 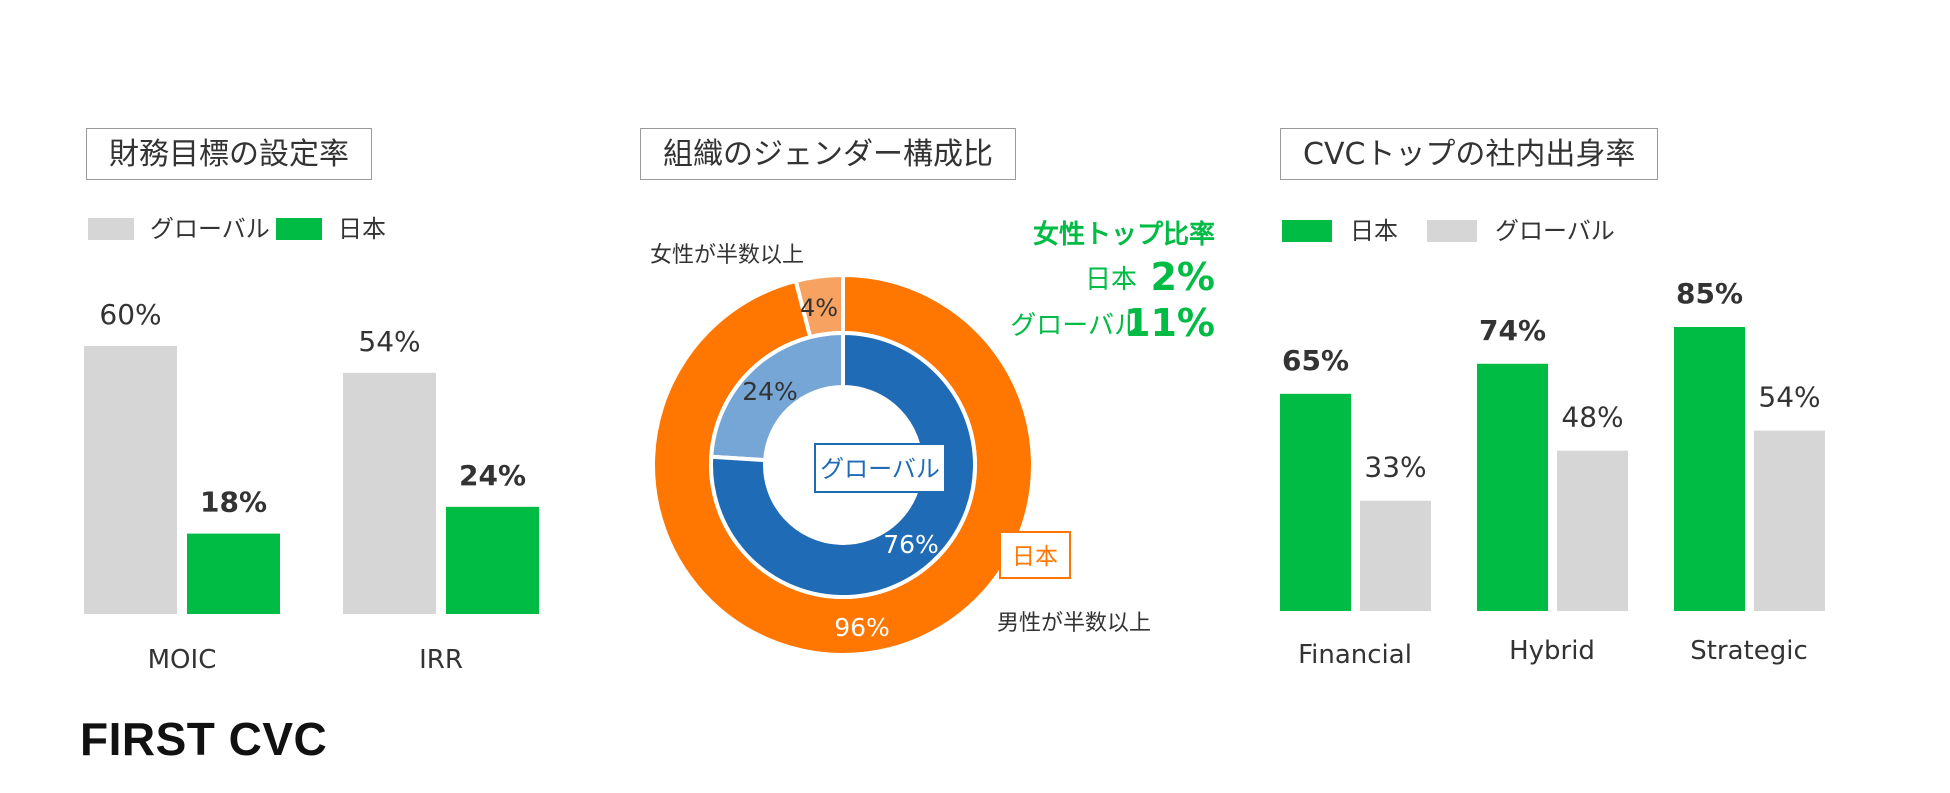 I want to click on annotation-value-japan: 2%, so click(x=1182, y=277).